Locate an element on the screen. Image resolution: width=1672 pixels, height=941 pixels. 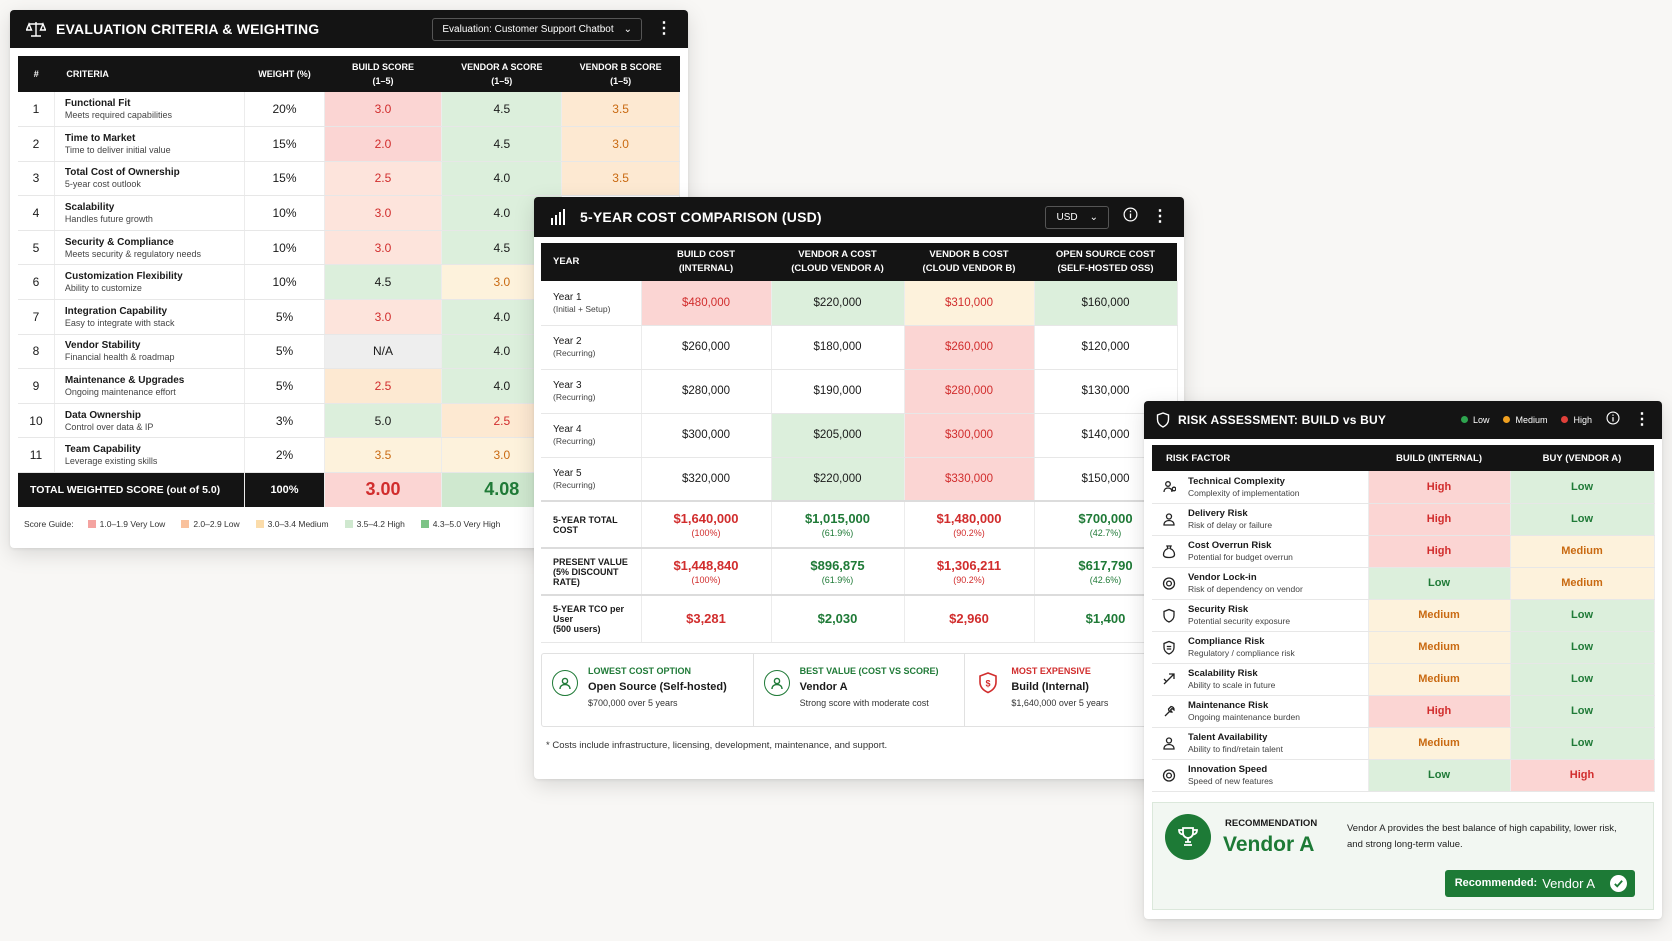
weight-cell: 10% is located at coordinates (284, 213).